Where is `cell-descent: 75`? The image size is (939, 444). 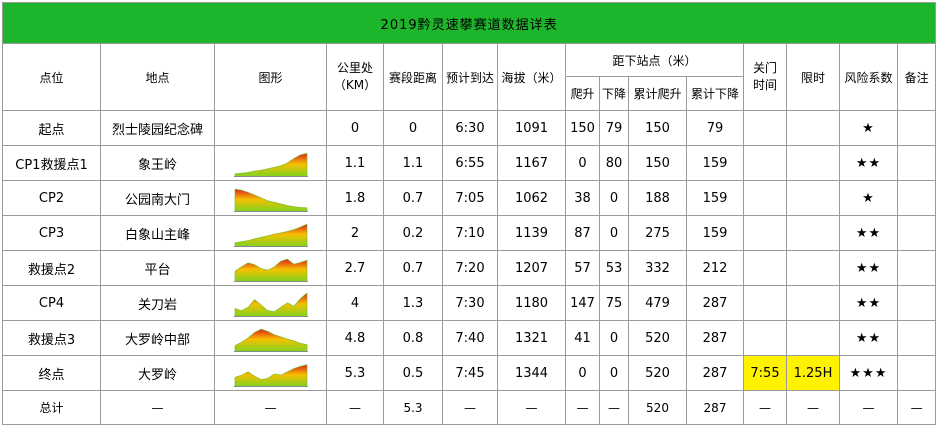
cell-descent: 75 is located at coordinates (614, 303).